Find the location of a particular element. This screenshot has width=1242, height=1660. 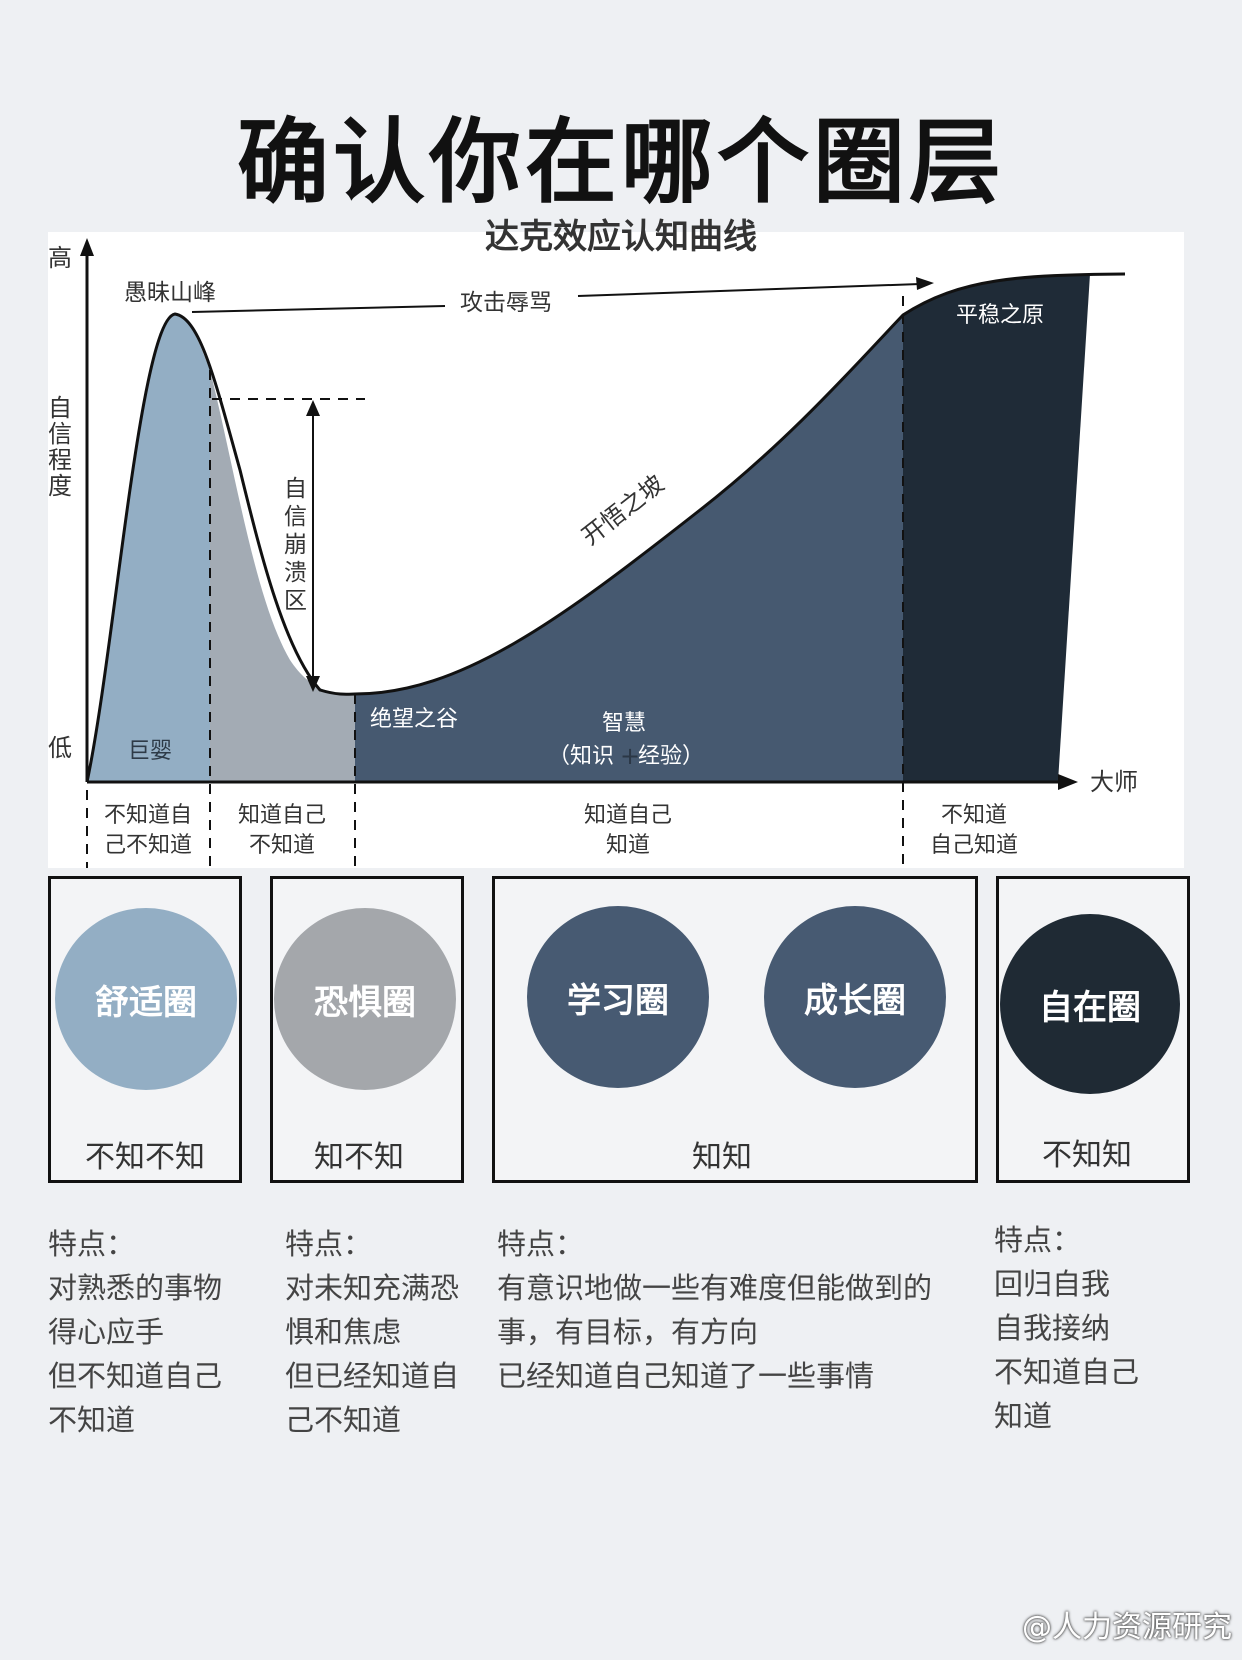

description-line: 不知道 is located at coordinates (92, 1420).